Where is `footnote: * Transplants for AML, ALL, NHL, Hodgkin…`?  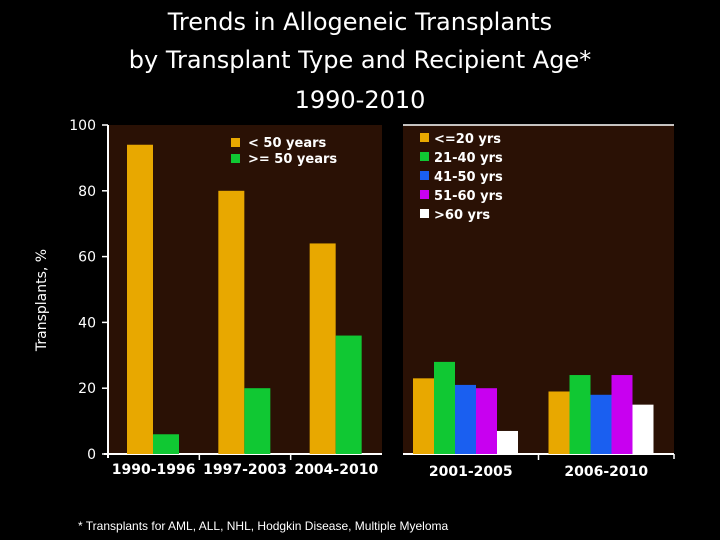
footnote: * Transplants for AML, ALL, NHL, Hodgkin… is located at coordinates (263, 526).